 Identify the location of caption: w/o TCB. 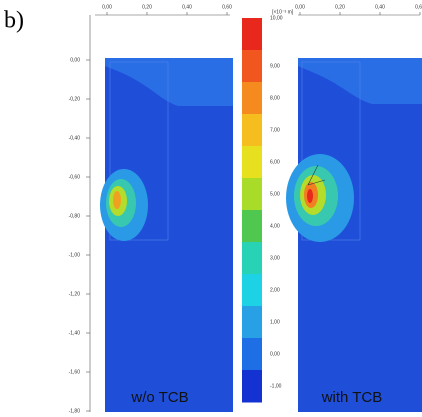
(159, 397).